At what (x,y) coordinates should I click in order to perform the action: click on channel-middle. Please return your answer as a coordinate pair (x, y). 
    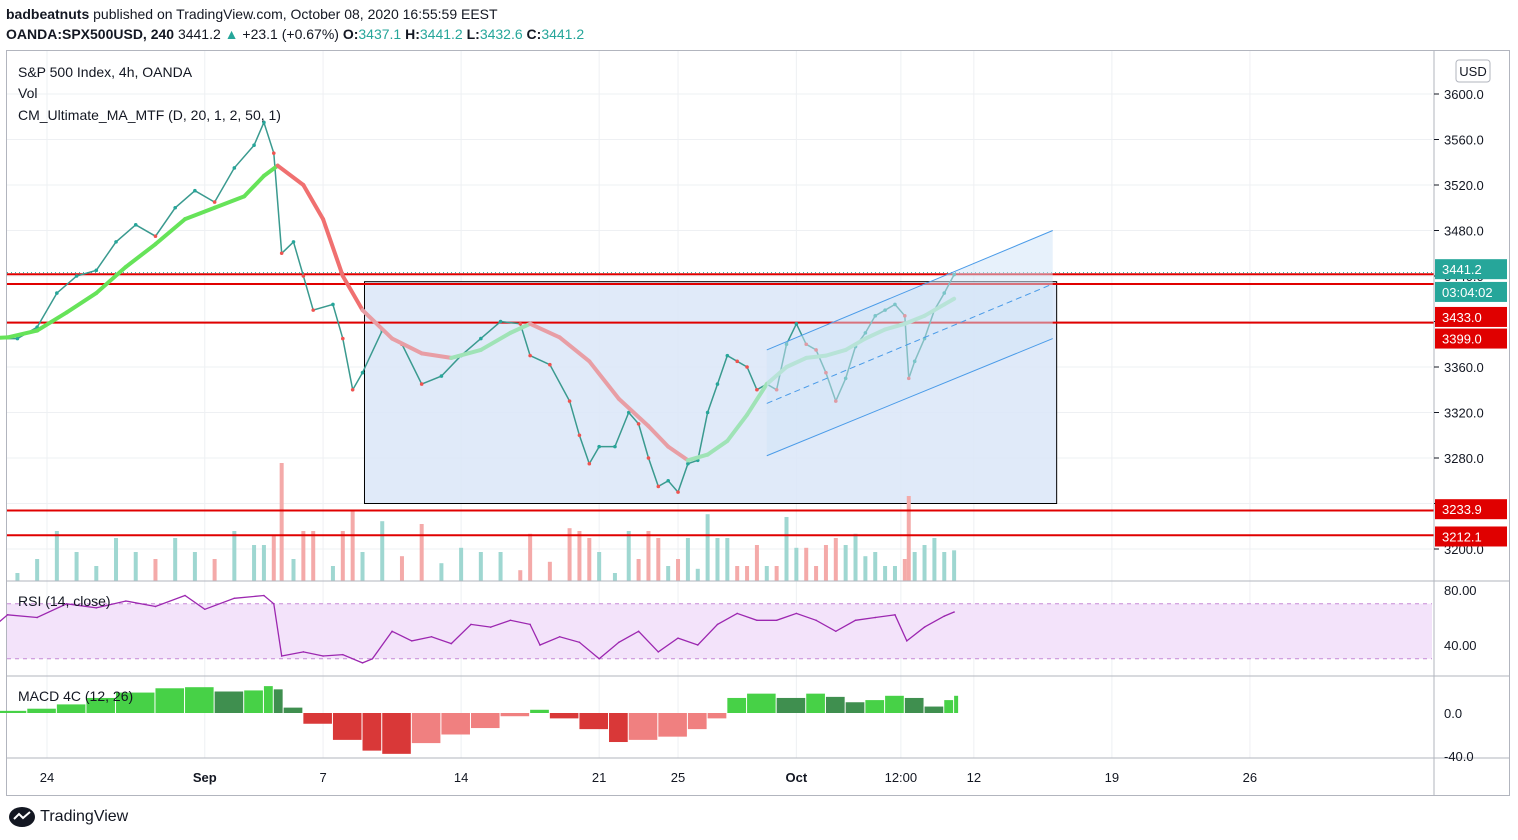
    Looking at the image, I should click on (909, 343).